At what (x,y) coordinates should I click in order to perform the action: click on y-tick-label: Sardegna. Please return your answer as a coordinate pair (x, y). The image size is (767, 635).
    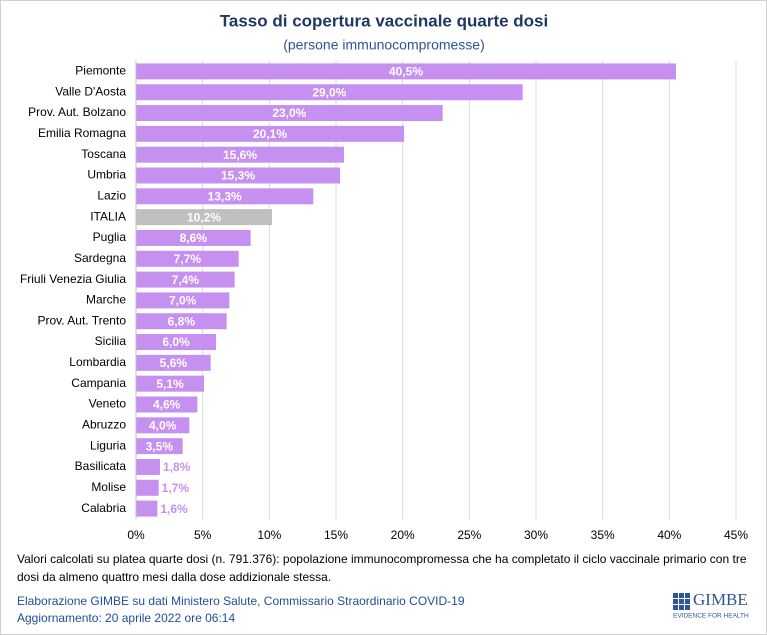
    Looking at the image, I should click on (100, 258).